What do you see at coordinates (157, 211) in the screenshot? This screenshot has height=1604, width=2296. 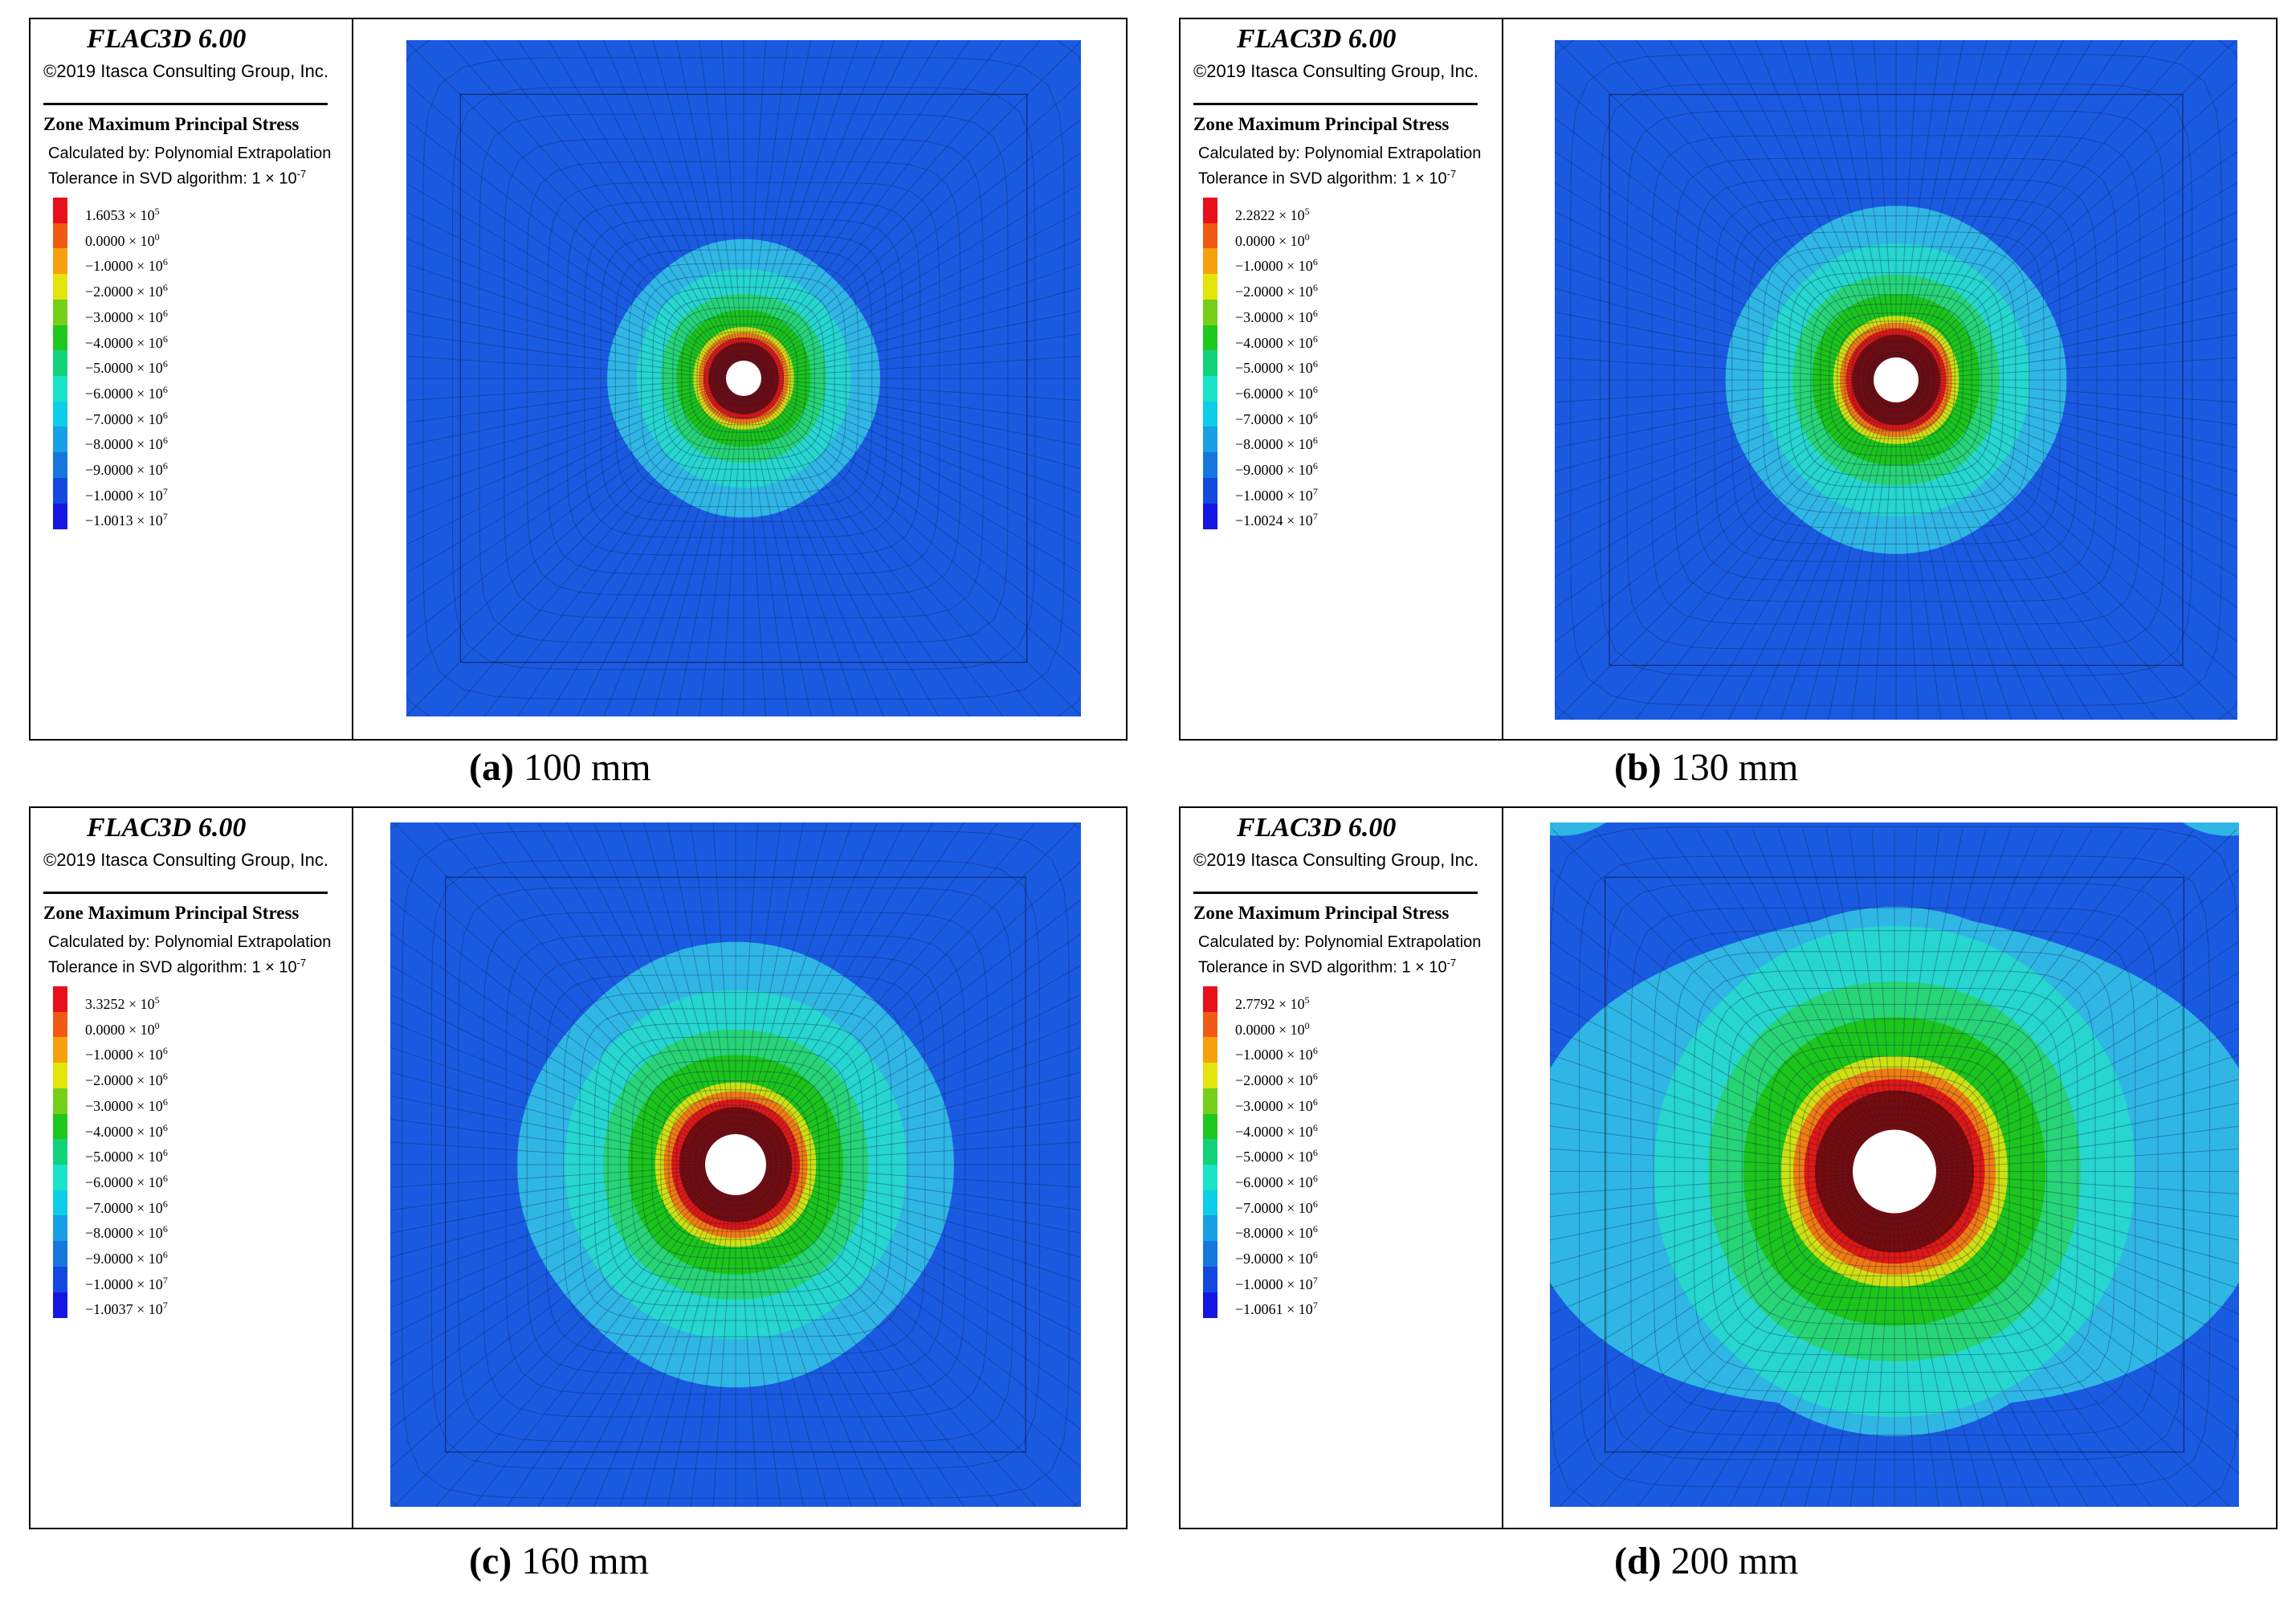 I see `max-exp: 5` at bounding box center [157, 211].